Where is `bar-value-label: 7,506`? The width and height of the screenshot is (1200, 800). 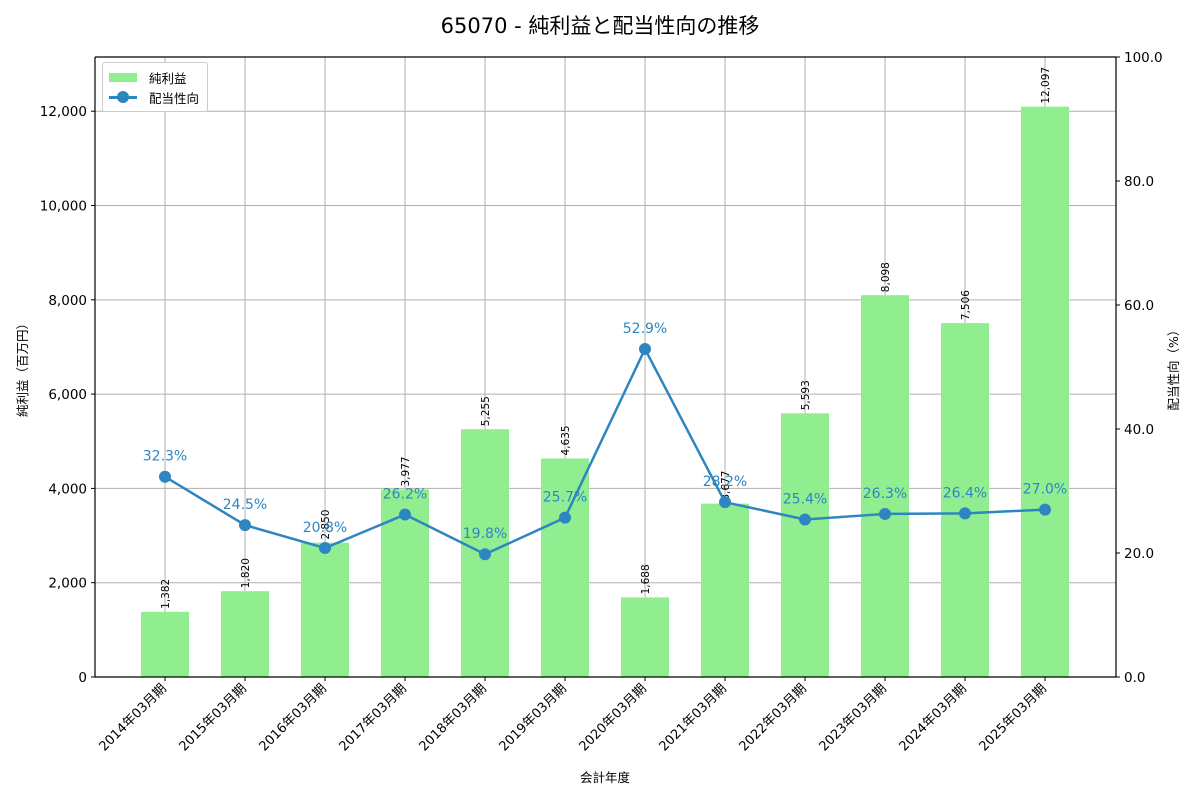 bar-value-label: 7,506 is located at coordinates (966, 305).